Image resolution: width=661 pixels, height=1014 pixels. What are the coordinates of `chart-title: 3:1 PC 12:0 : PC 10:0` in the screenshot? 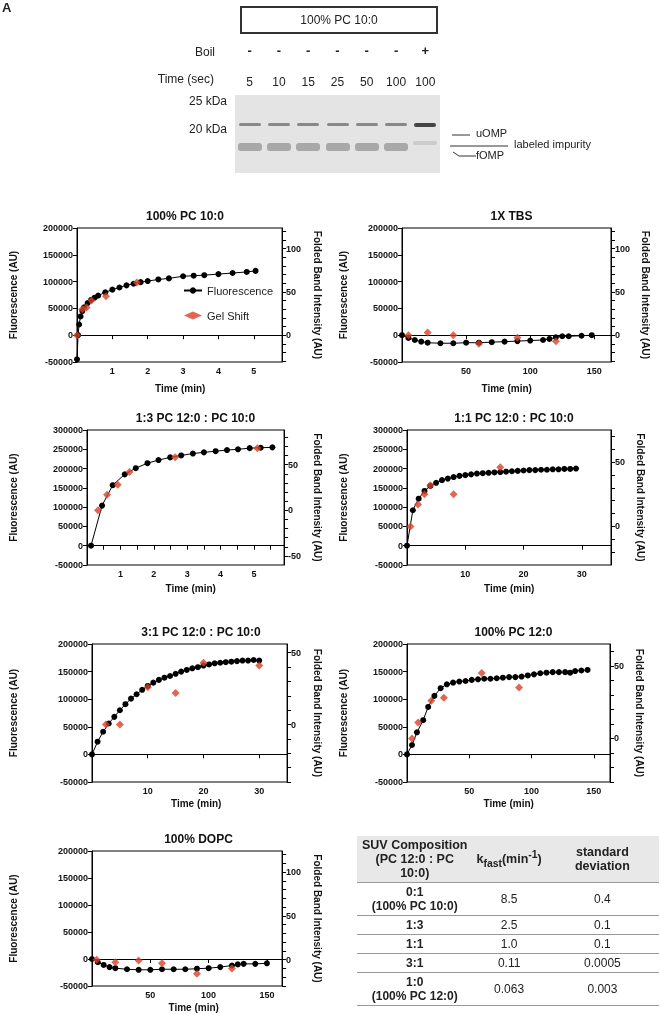 It's located at (201, 632).